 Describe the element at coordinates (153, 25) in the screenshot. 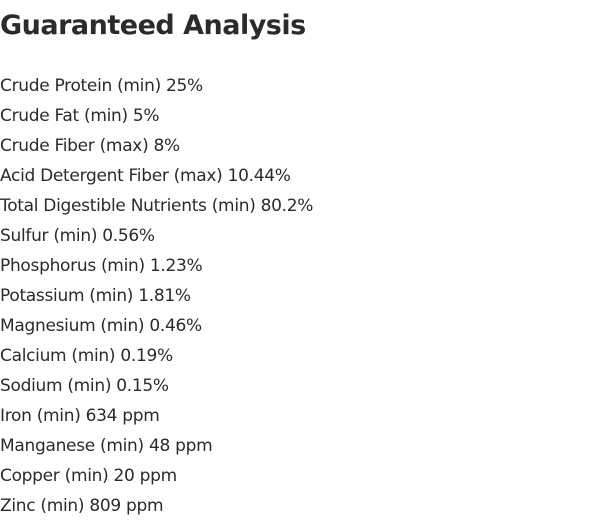

I see `title: Guaranteed Analysis` at that location.